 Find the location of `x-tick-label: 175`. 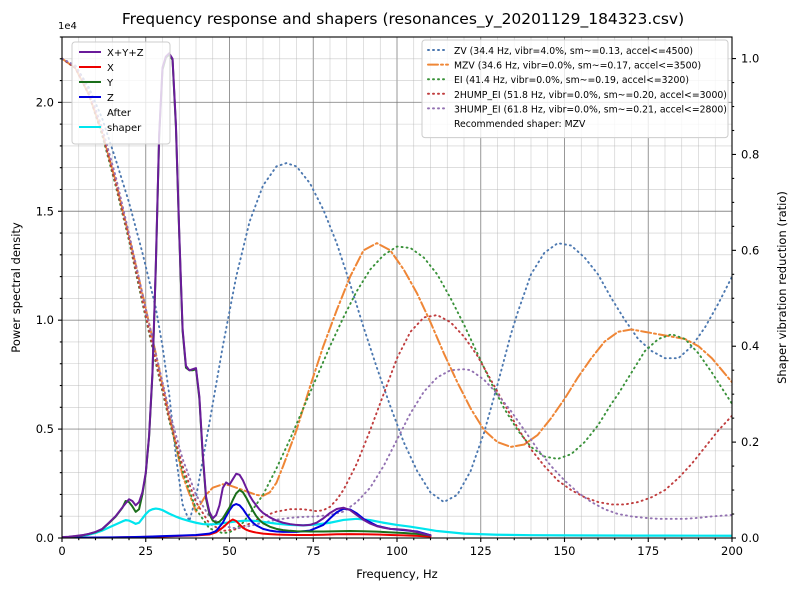

x-tick-label: 175 is located at coordinates (648, 551).